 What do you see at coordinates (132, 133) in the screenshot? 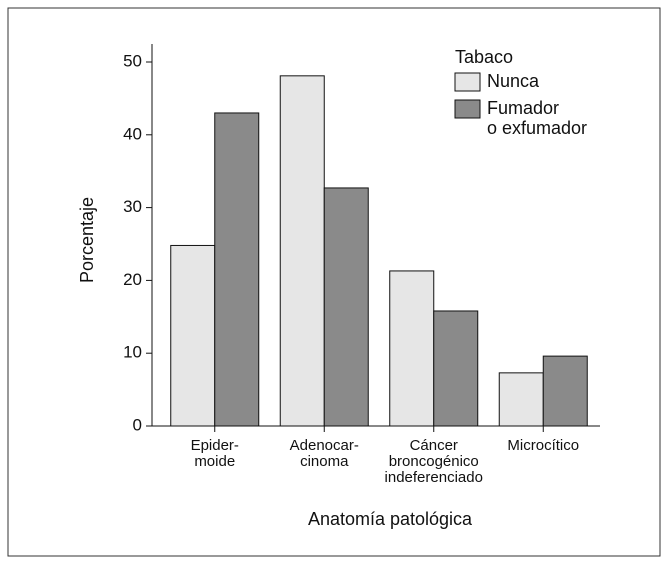
I see `y-tick-label: 40` at bounding box center [132, 133].